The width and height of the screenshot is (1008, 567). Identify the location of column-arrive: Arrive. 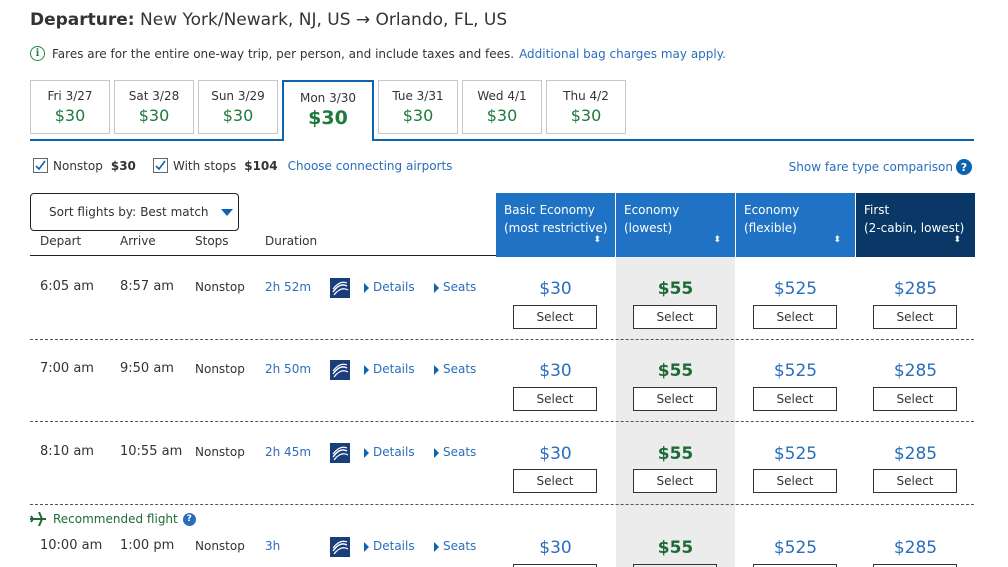
(138, 241).